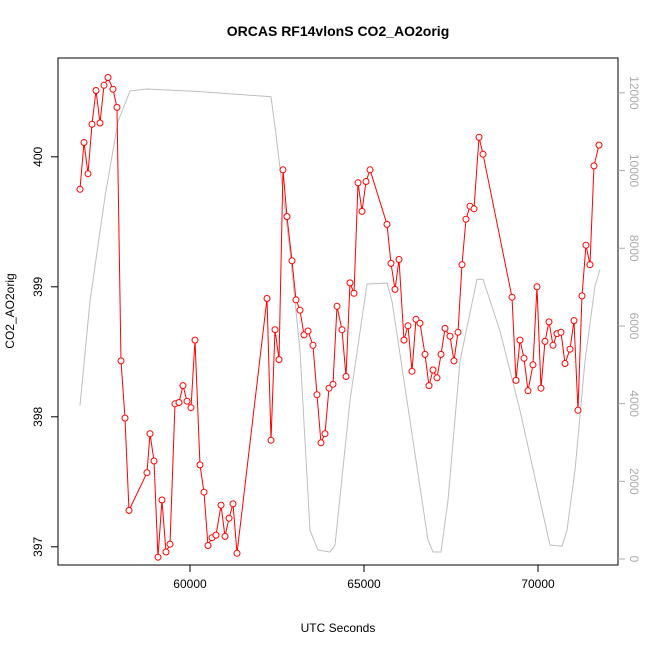 Image resolution: width=650 pixels, height=650 pixels. Describe the element at coordinates (634, 326) in the screenshot. I see `y2-tick-label: 6000` at that location.